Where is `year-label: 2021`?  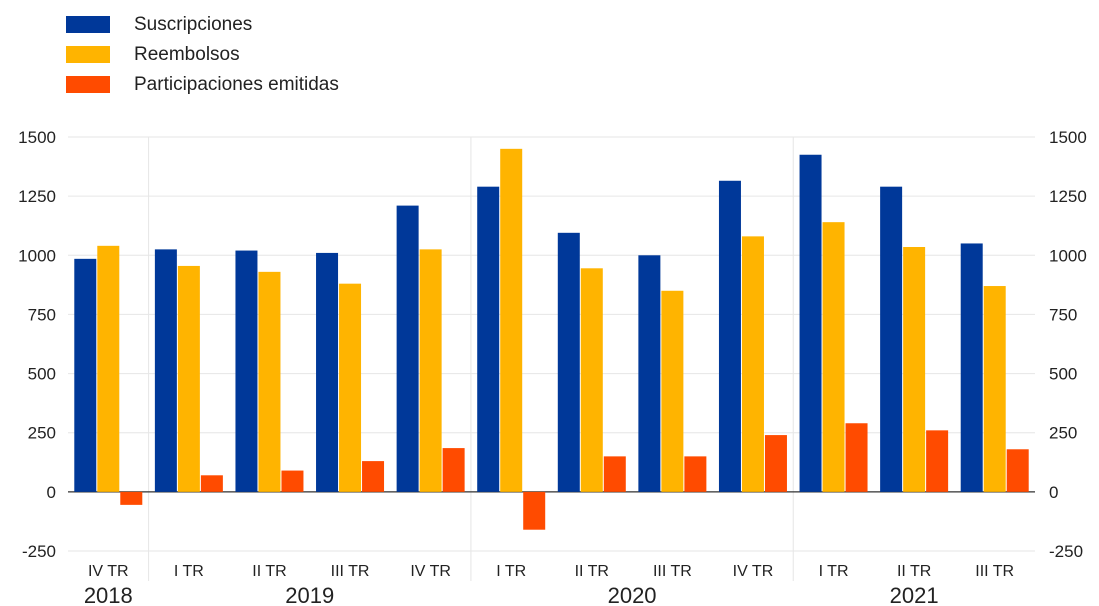
year-label: 2021 is located at coordinates (914, 594).